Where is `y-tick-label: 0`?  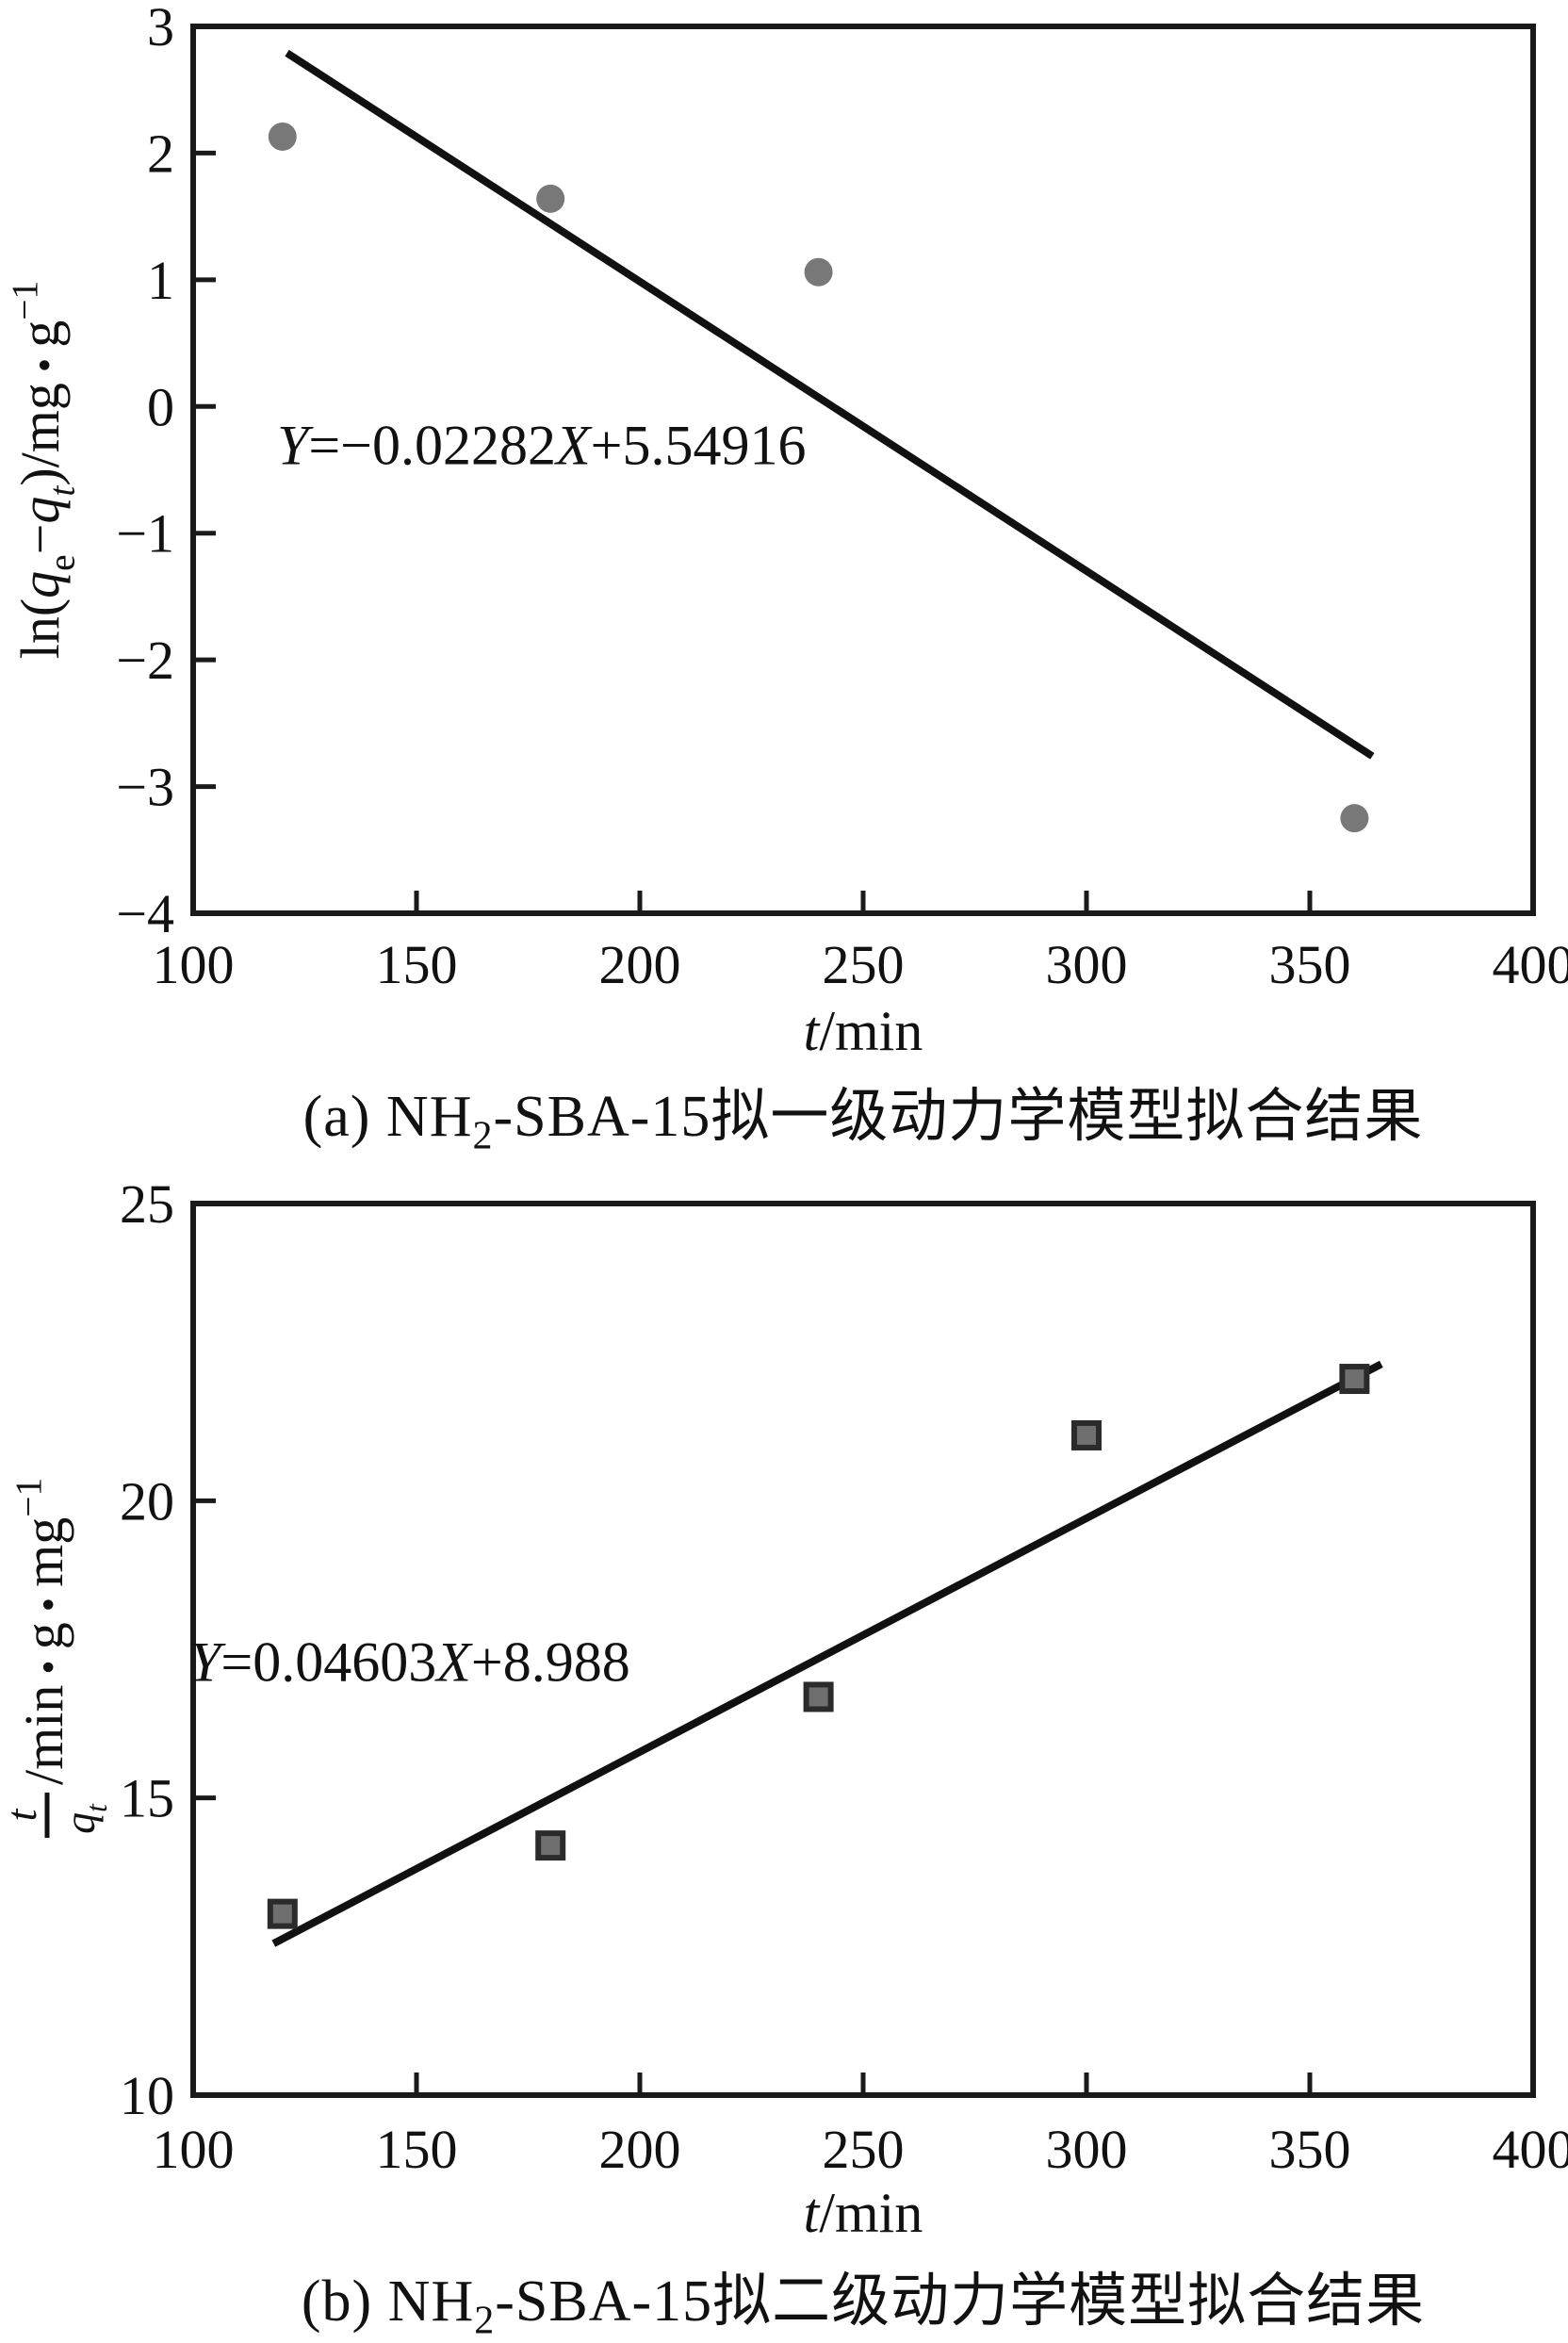
y-tick-label: 0 is located at coordinates (160, 406).